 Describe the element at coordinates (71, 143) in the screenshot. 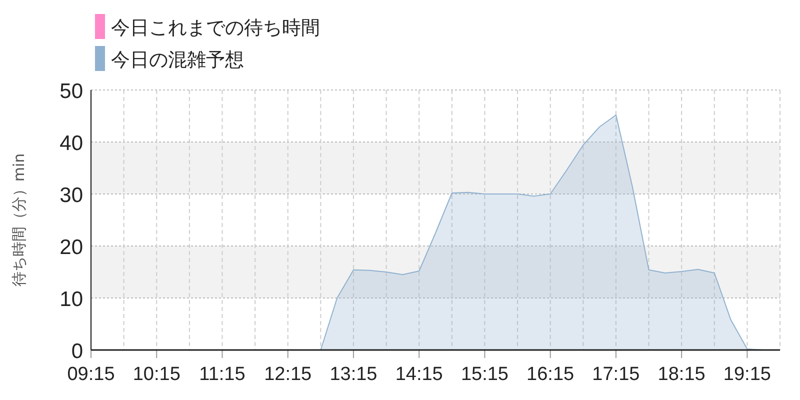

I see `y-tick-label: 40` at that location.